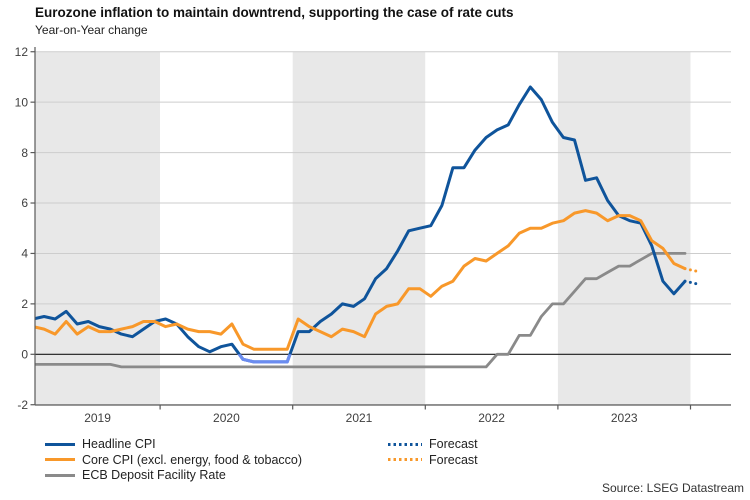 The width and height of the screenshot is (750, 500). Describe the element at coordinates (24, 203) in the screenshot. I see `y-tick-label-6: 6` at that location.